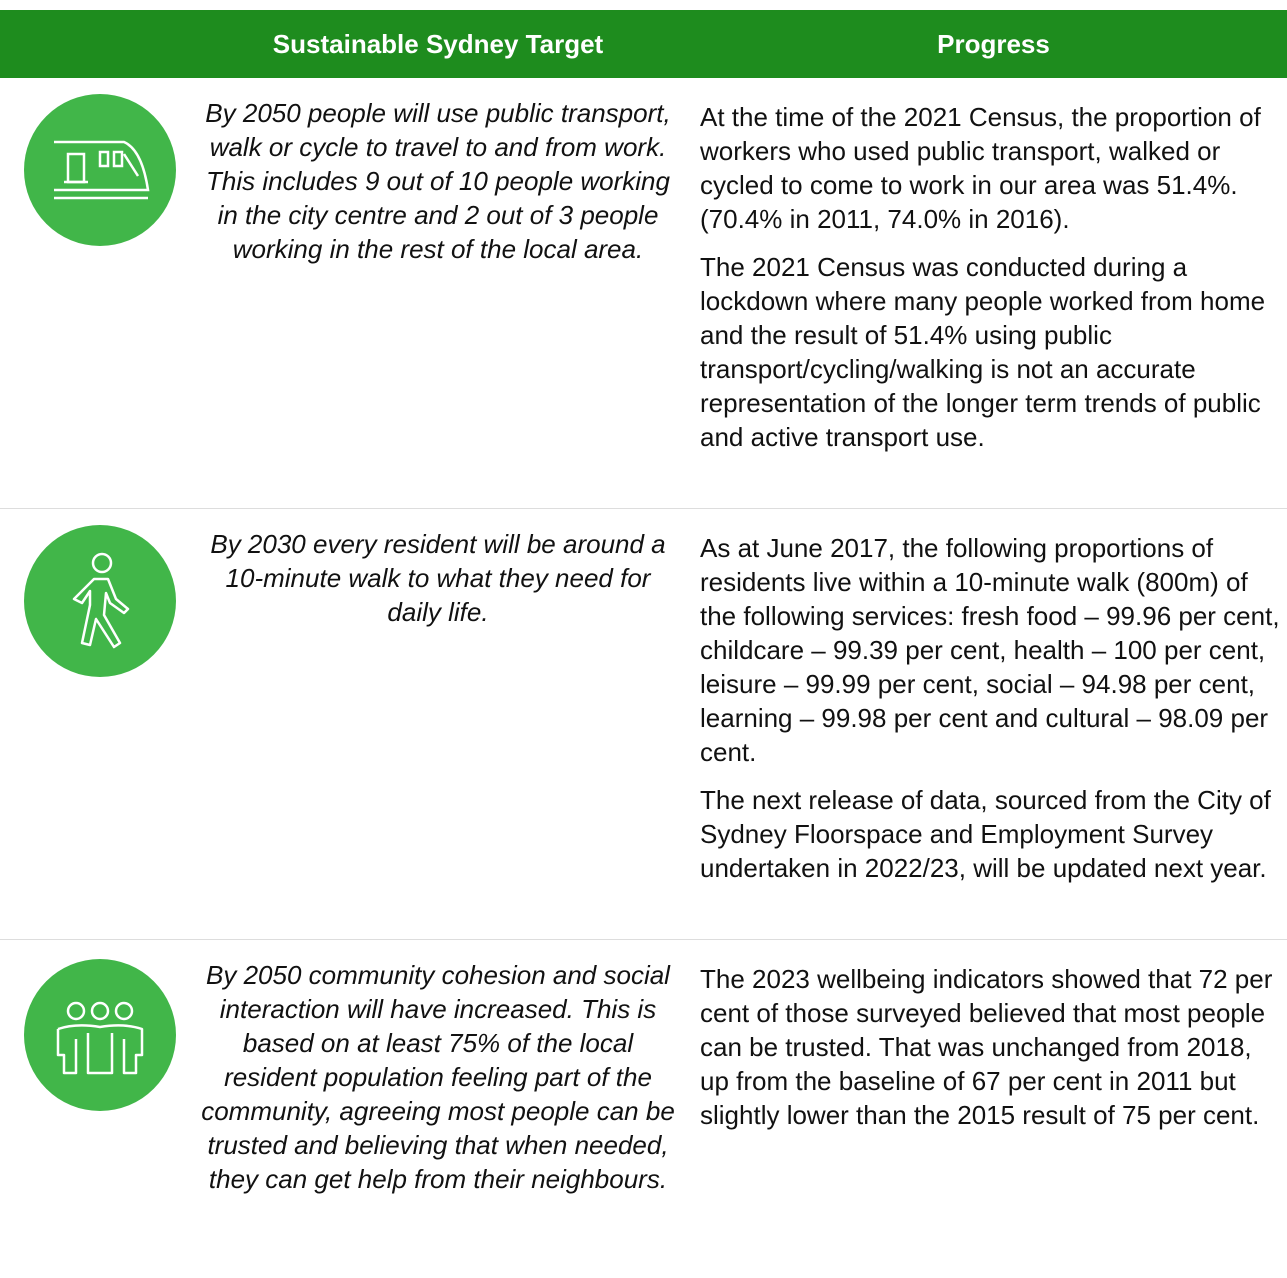  What do you see at coordinates (100, 1035) in the screenshot?
I see `community-icon` at bounding box center [100, 1035].